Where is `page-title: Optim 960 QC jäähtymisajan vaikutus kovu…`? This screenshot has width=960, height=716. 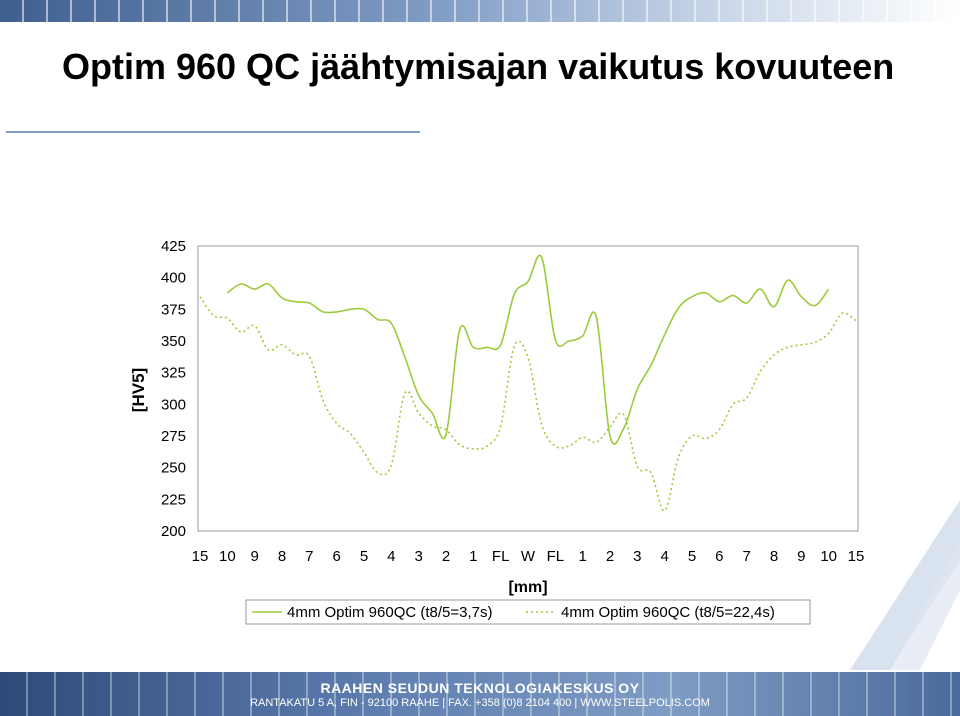
page-title: Optim 960 QC jäähtymisajan vaikutus kovu… is located at coordinates (478, 66).